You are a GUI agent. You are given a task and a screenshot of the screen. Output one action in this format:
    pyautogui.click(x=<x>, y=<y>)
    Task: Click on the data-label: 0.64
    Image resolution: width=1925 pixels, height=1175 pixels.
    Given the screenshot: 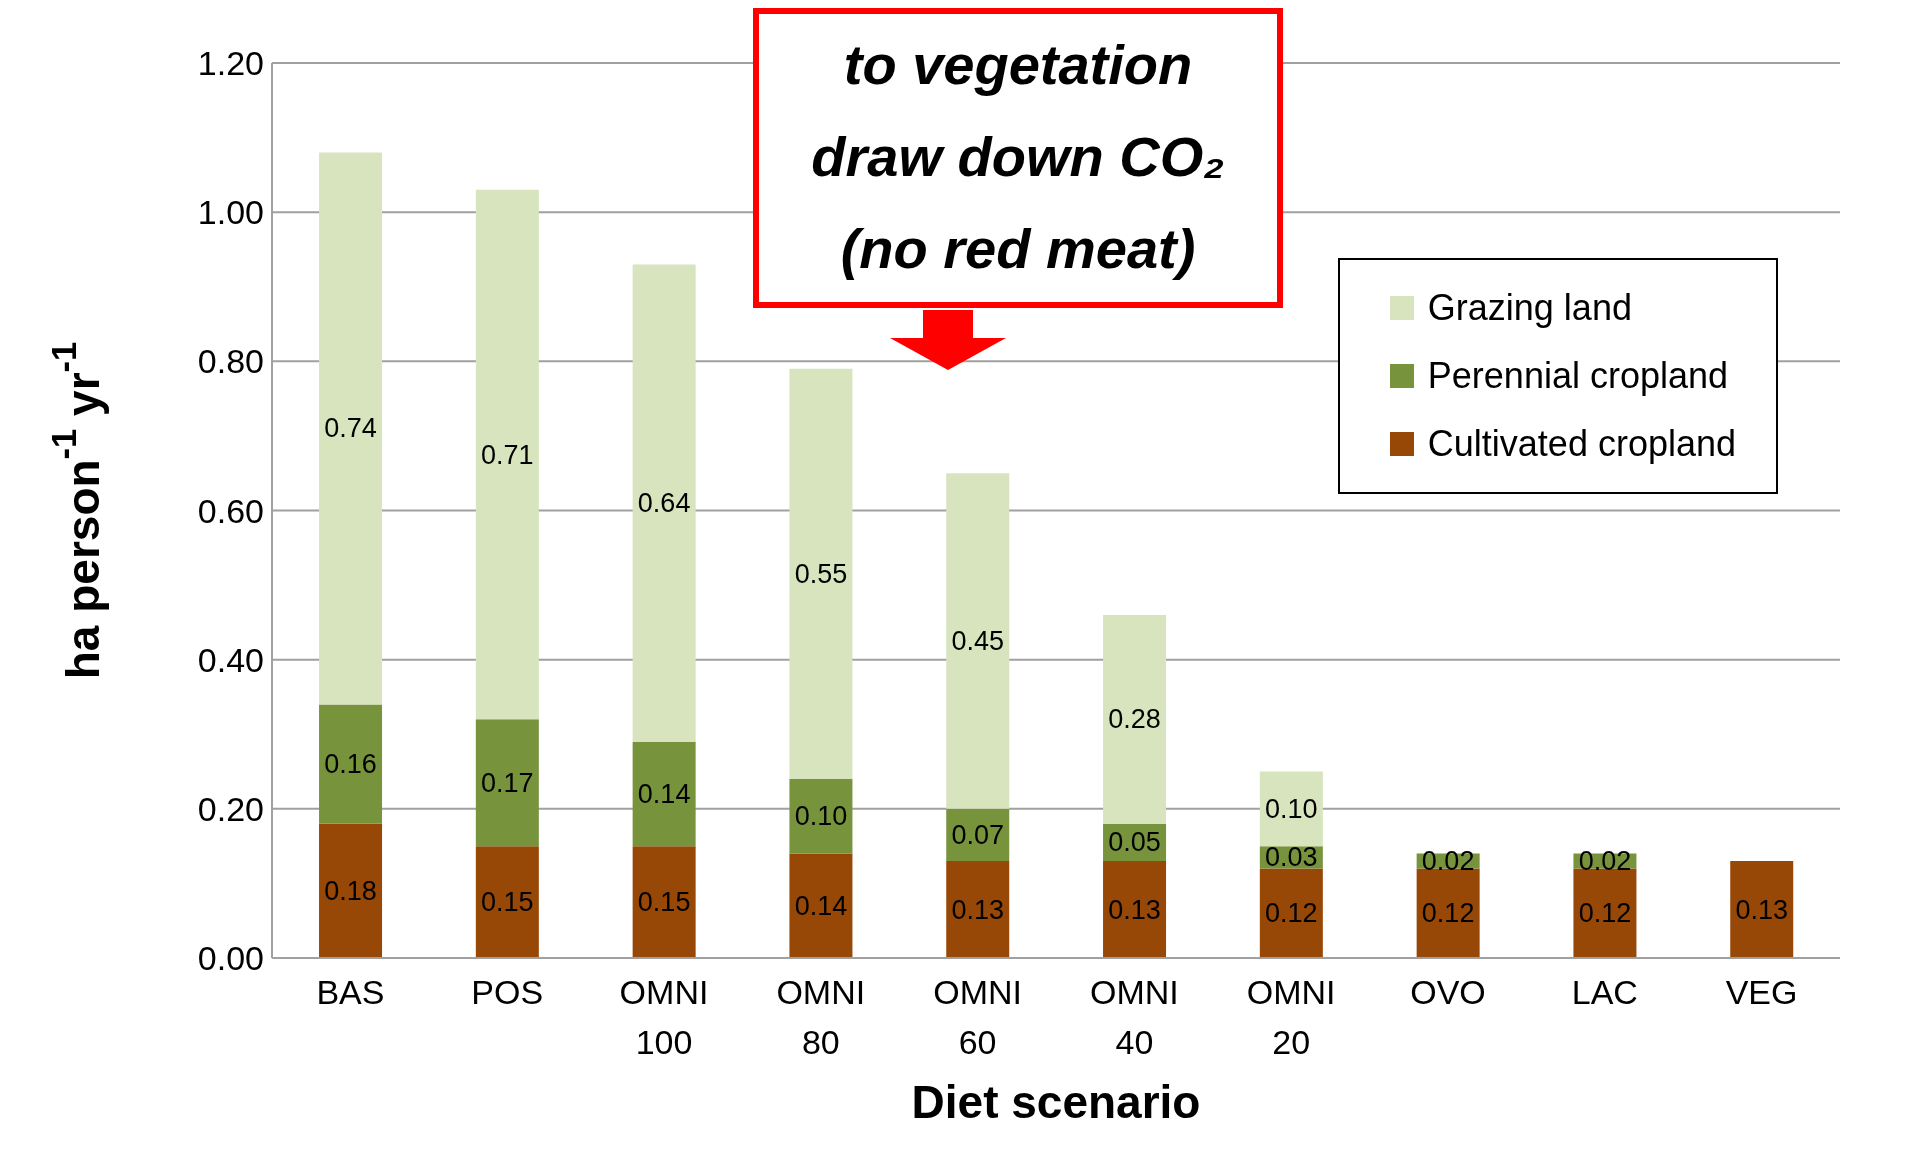 What is the action you would take?
    pyautogui.click(x=664, y=503)
    